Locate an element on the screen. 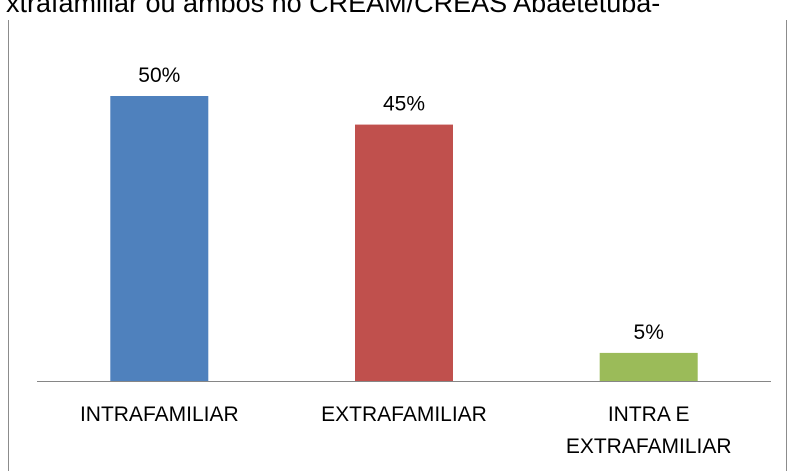 This screenshot has width=787, height=471. category-label-3-line-2: EXTRAFAMILIAR is located at coordinates (649, 446).